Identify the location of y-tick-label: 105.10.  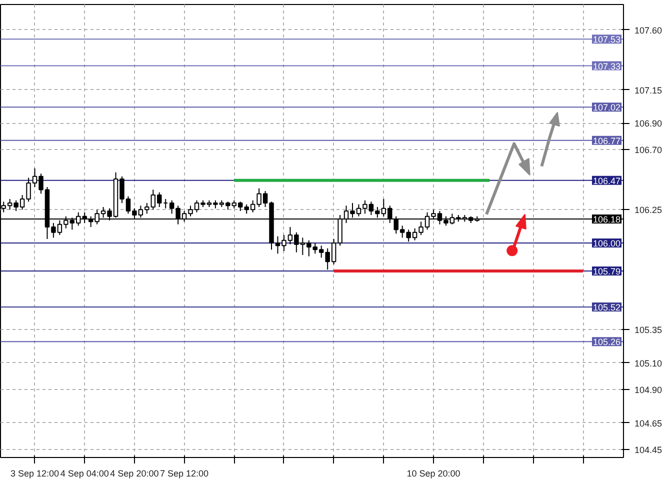
(648, 363).